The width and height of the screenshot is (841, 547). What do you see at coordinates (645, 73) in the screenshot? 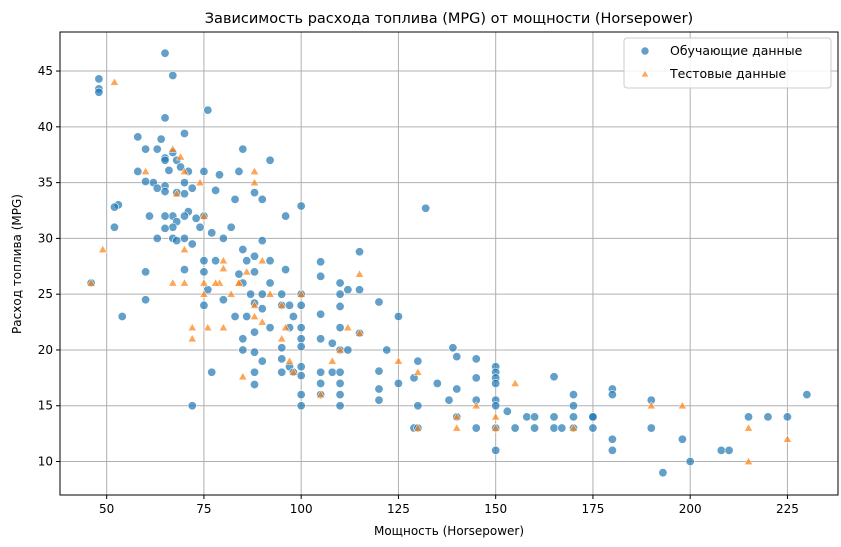
I see `legend-marker-test` at bounding box center [645, 73].